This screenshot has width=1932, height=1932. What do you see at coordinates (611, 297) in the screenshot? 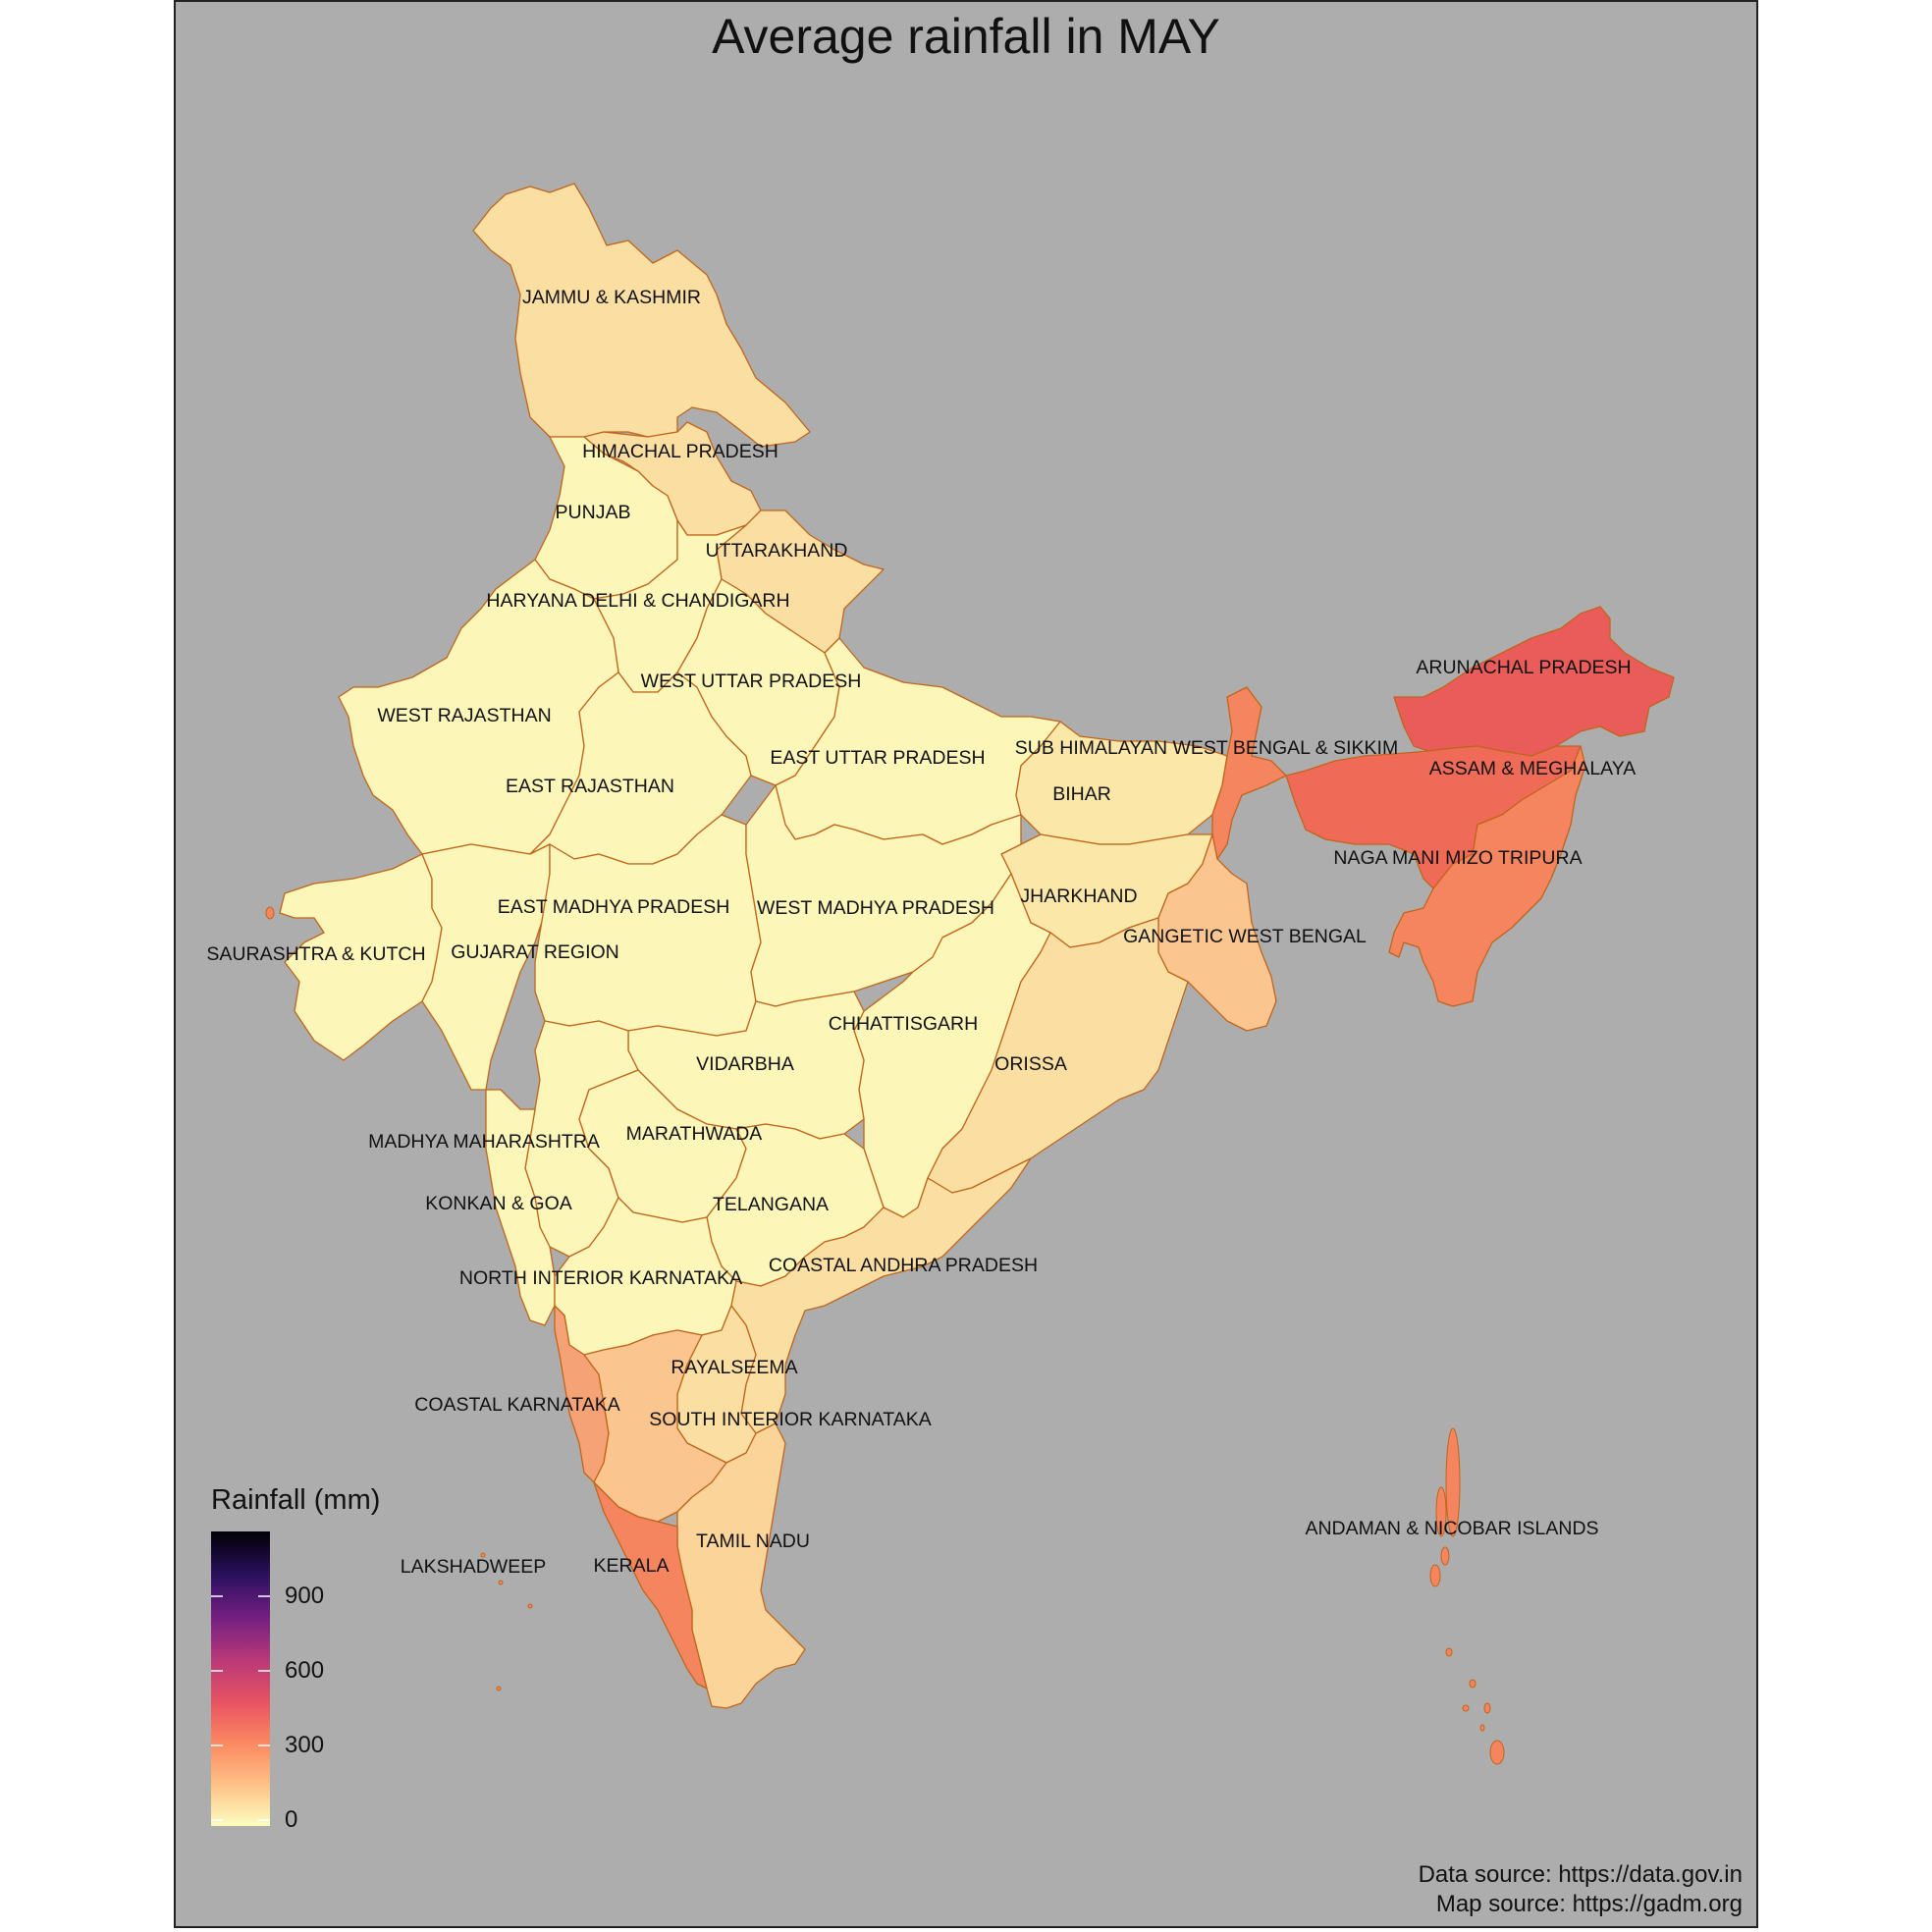
I see `region-label: JAMMU & KASHMIR` at bounding box center [611, 297].